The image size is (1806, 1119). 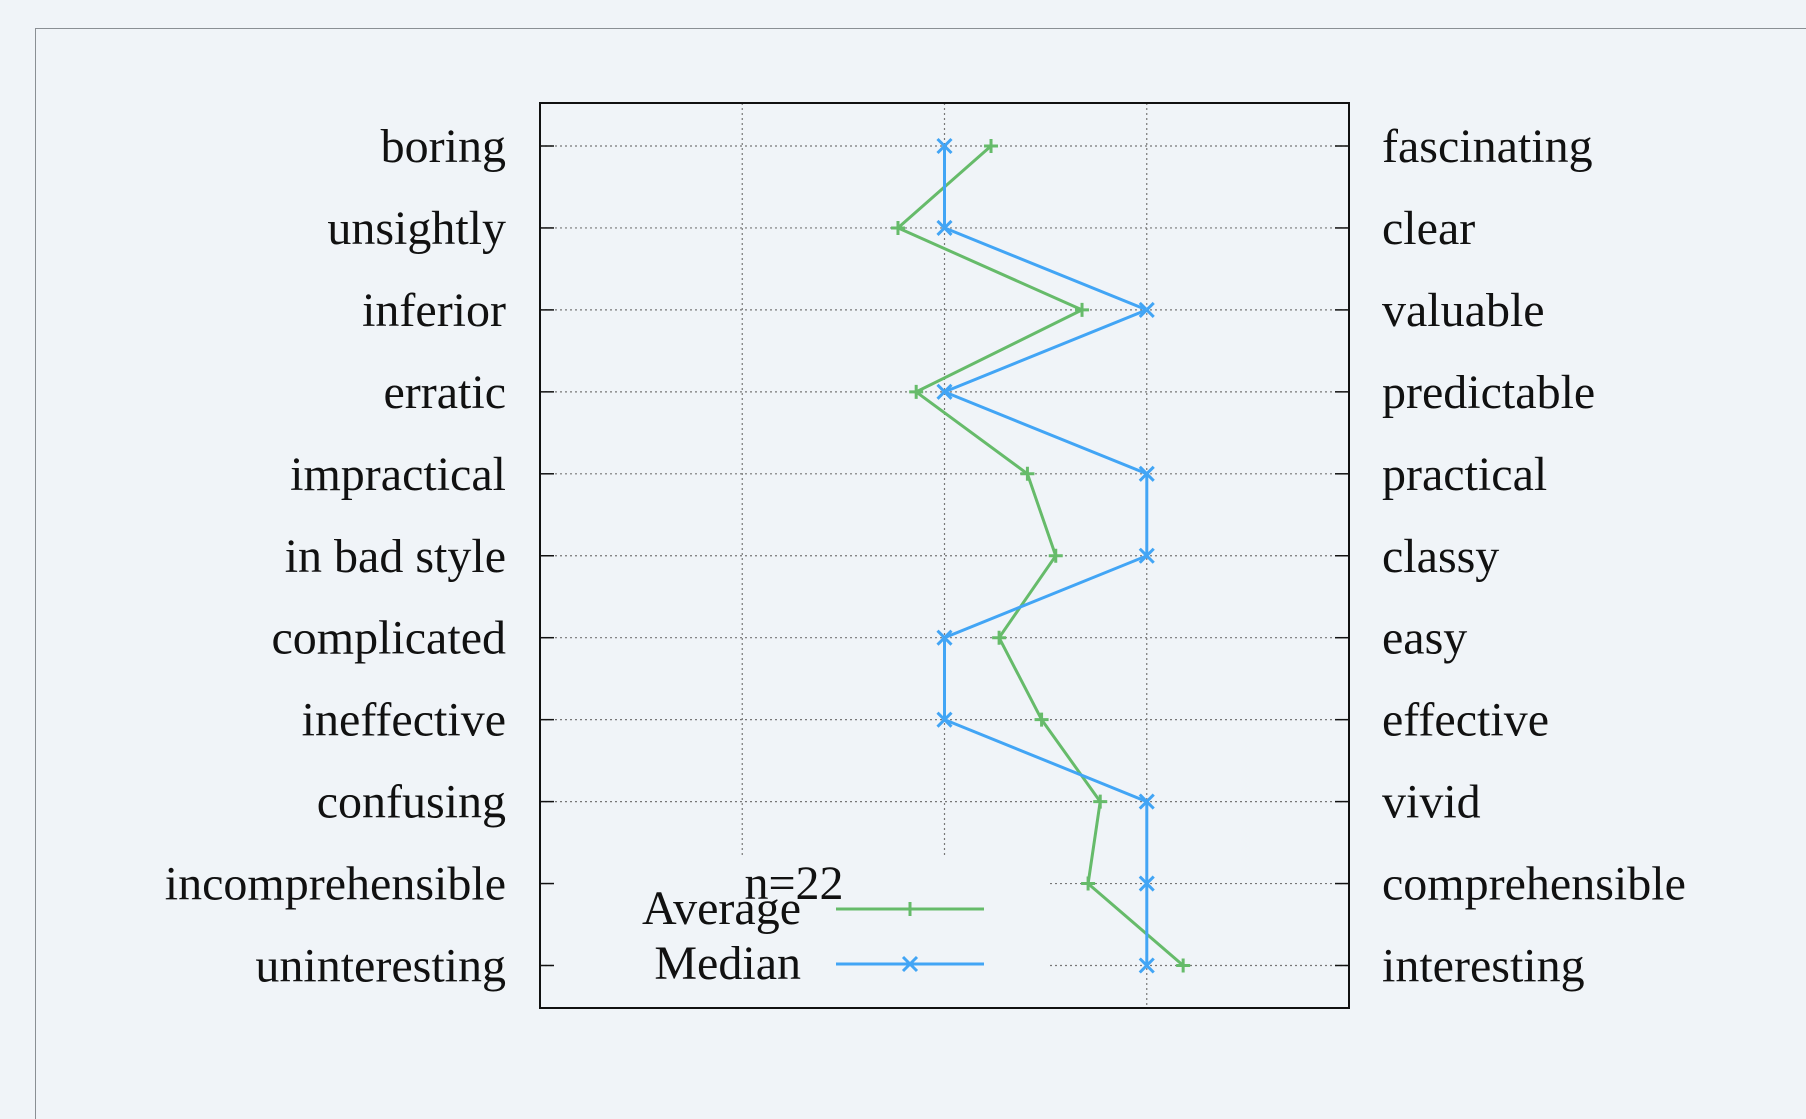 I want to click on right-label: classy, so click(x=1440, y=556).